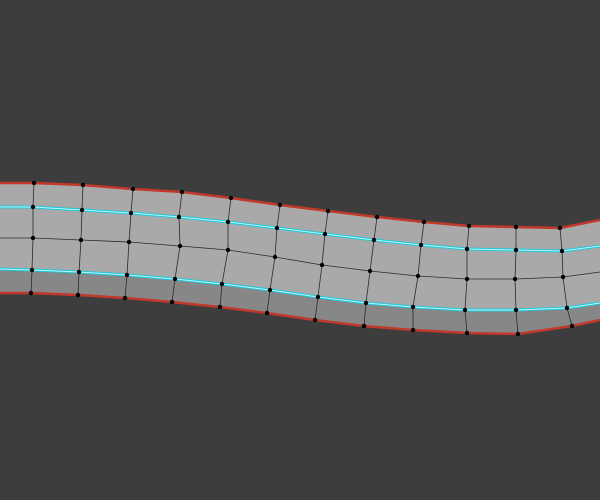  I want to click on face-bottom, so click(300, 301).